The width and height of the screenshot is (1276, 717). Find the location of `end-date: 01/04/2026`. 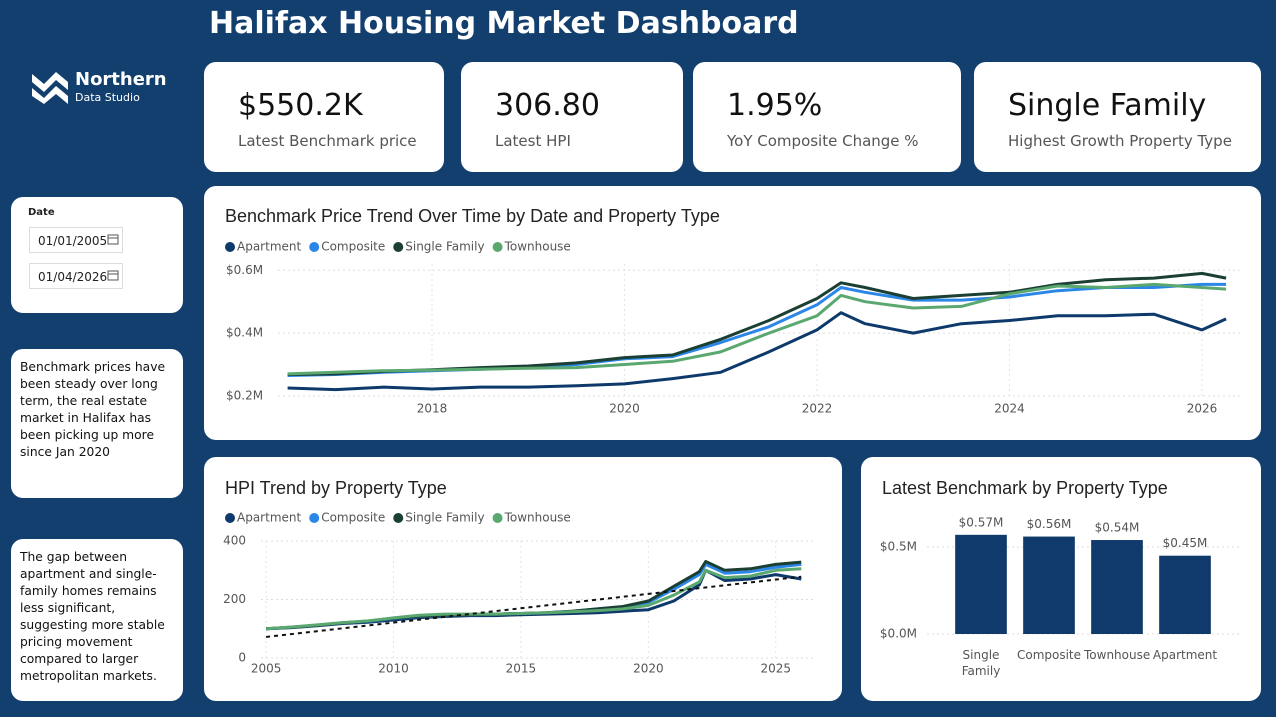

end-date: 01/04/2026 is located at coordinates (73, 277).